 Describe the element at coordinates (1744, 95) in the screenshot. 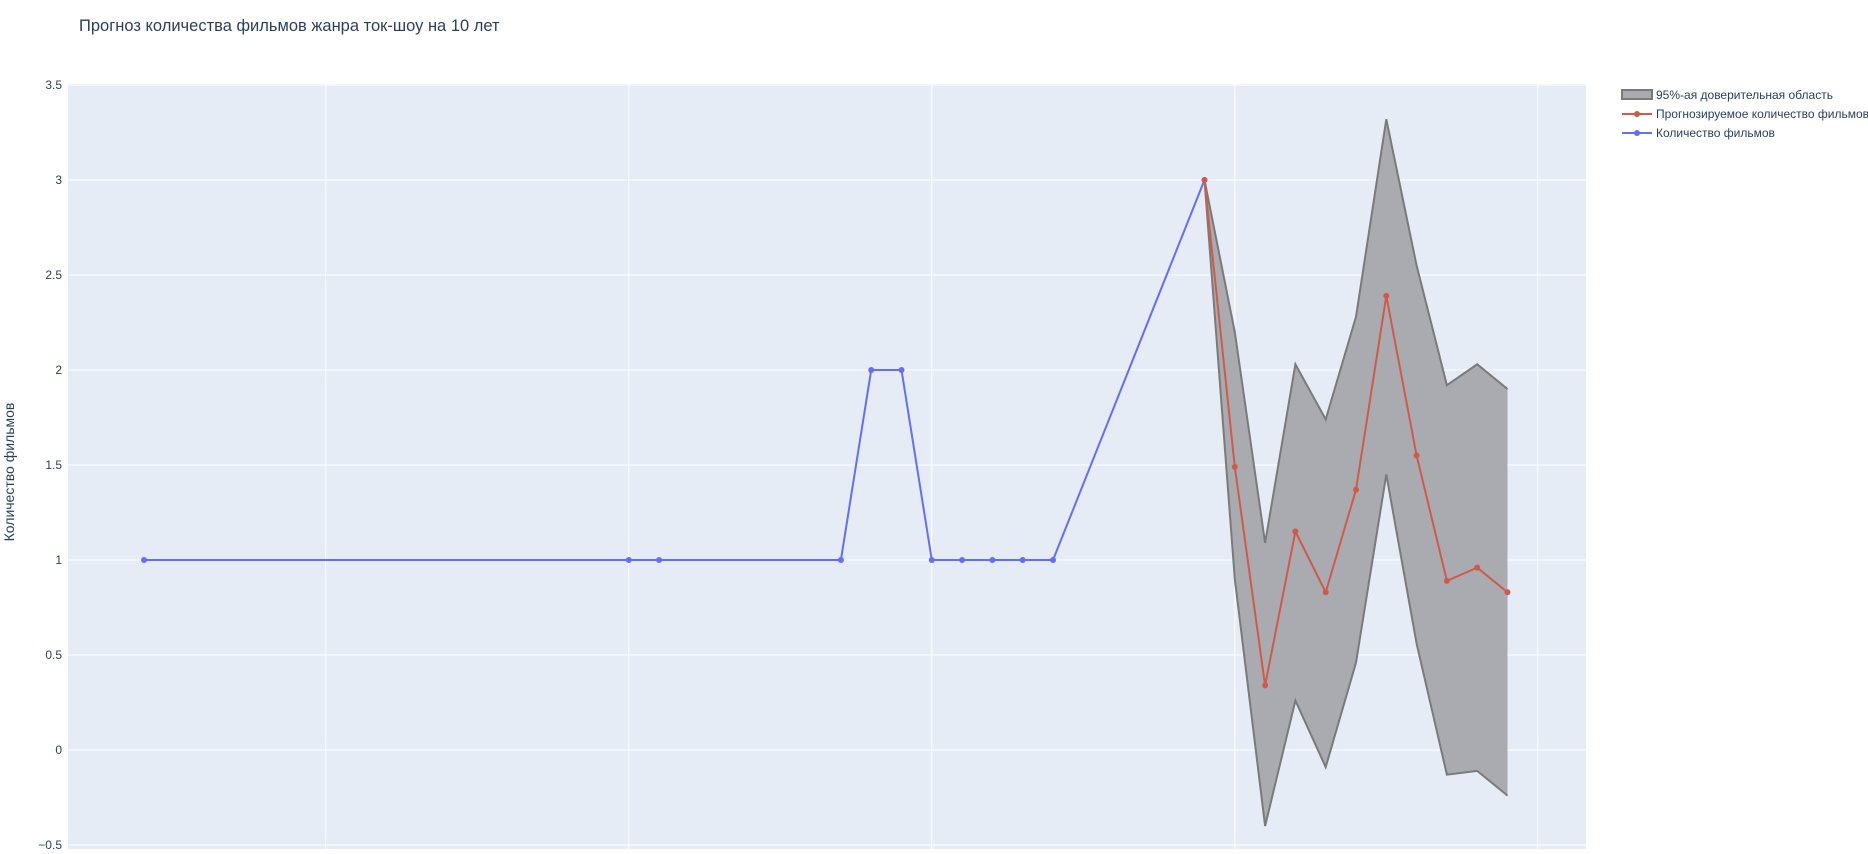

I see `legend-band-label: 95%-ая доверительная область` at that location.